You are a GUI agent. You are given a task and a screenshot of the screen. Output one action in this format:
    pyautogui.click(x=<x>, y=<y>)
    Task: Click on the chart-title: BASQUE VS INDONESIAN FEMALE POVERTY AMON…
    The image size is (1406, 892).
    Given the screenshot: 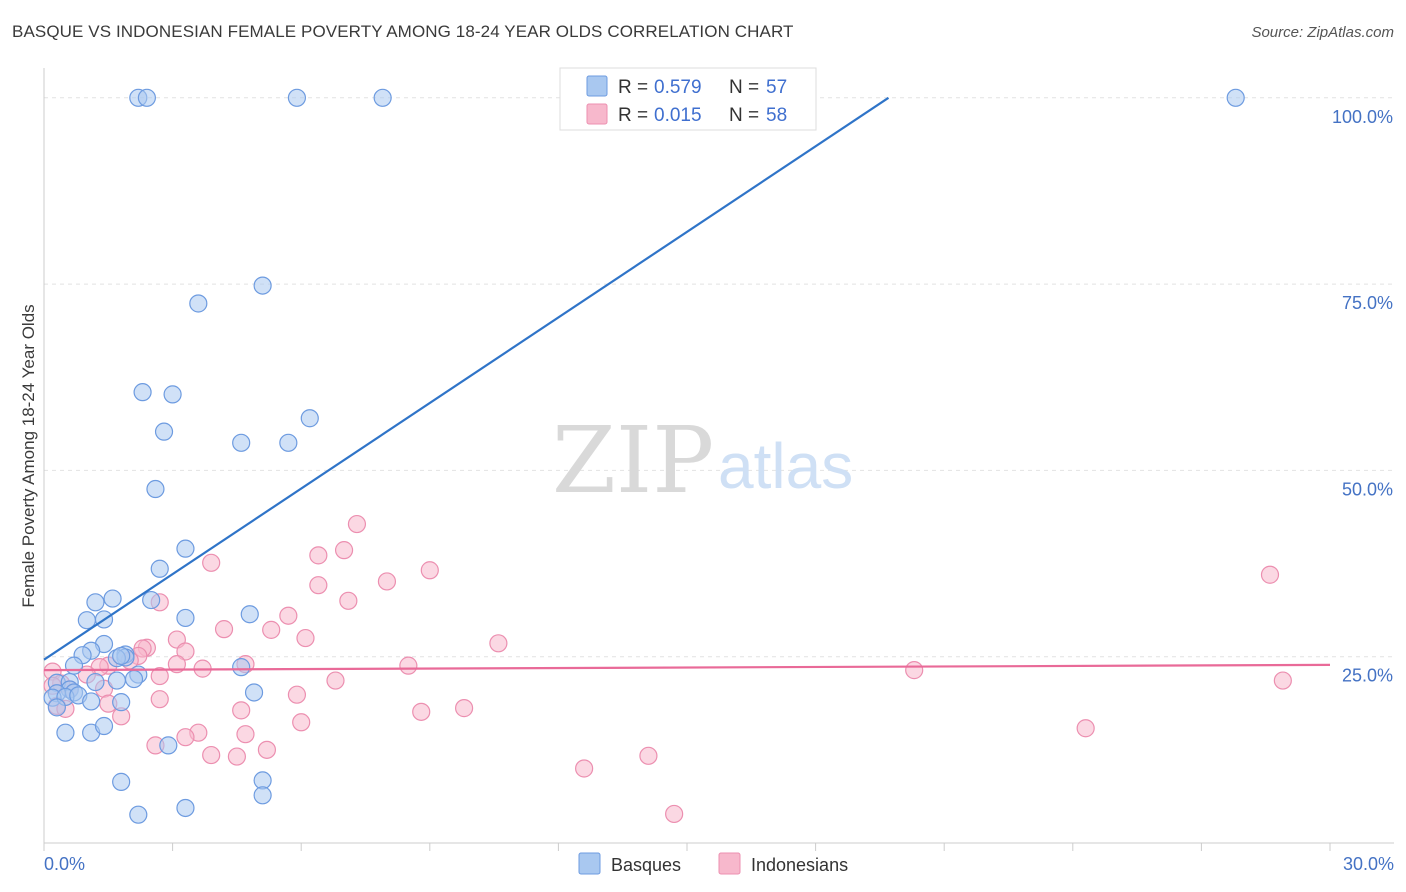 What is the action you would take?
    pyautogui.click(x=403, y=31)
    